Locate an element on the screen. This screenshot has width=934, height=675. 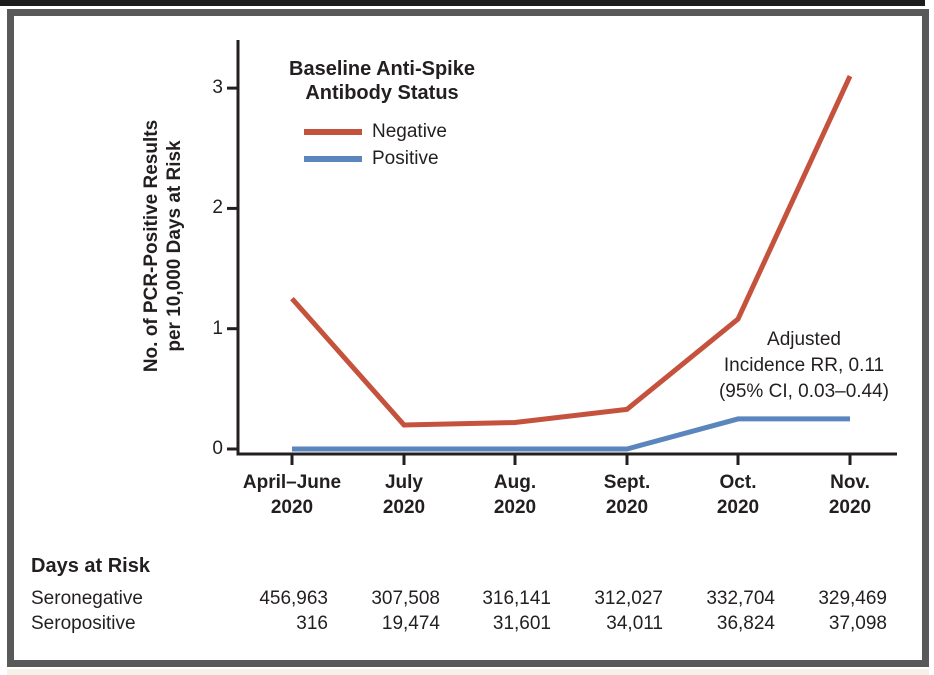
days-at-risk-title: Days at Risk is located at coordinates (90, 566).